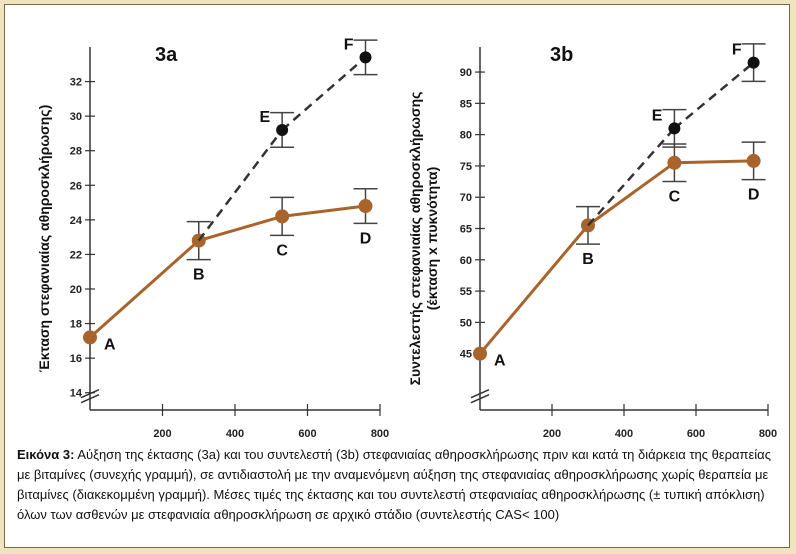  I want to click on p2-y-axis-label-2: (έκταση x πυκνότητα), so click(432, 239).